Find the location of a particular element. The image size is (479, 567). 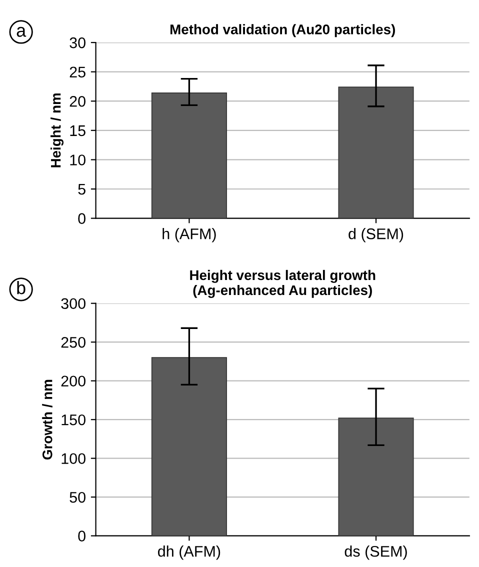

y-tick-label: 250 is located at coordinates (73, 342).